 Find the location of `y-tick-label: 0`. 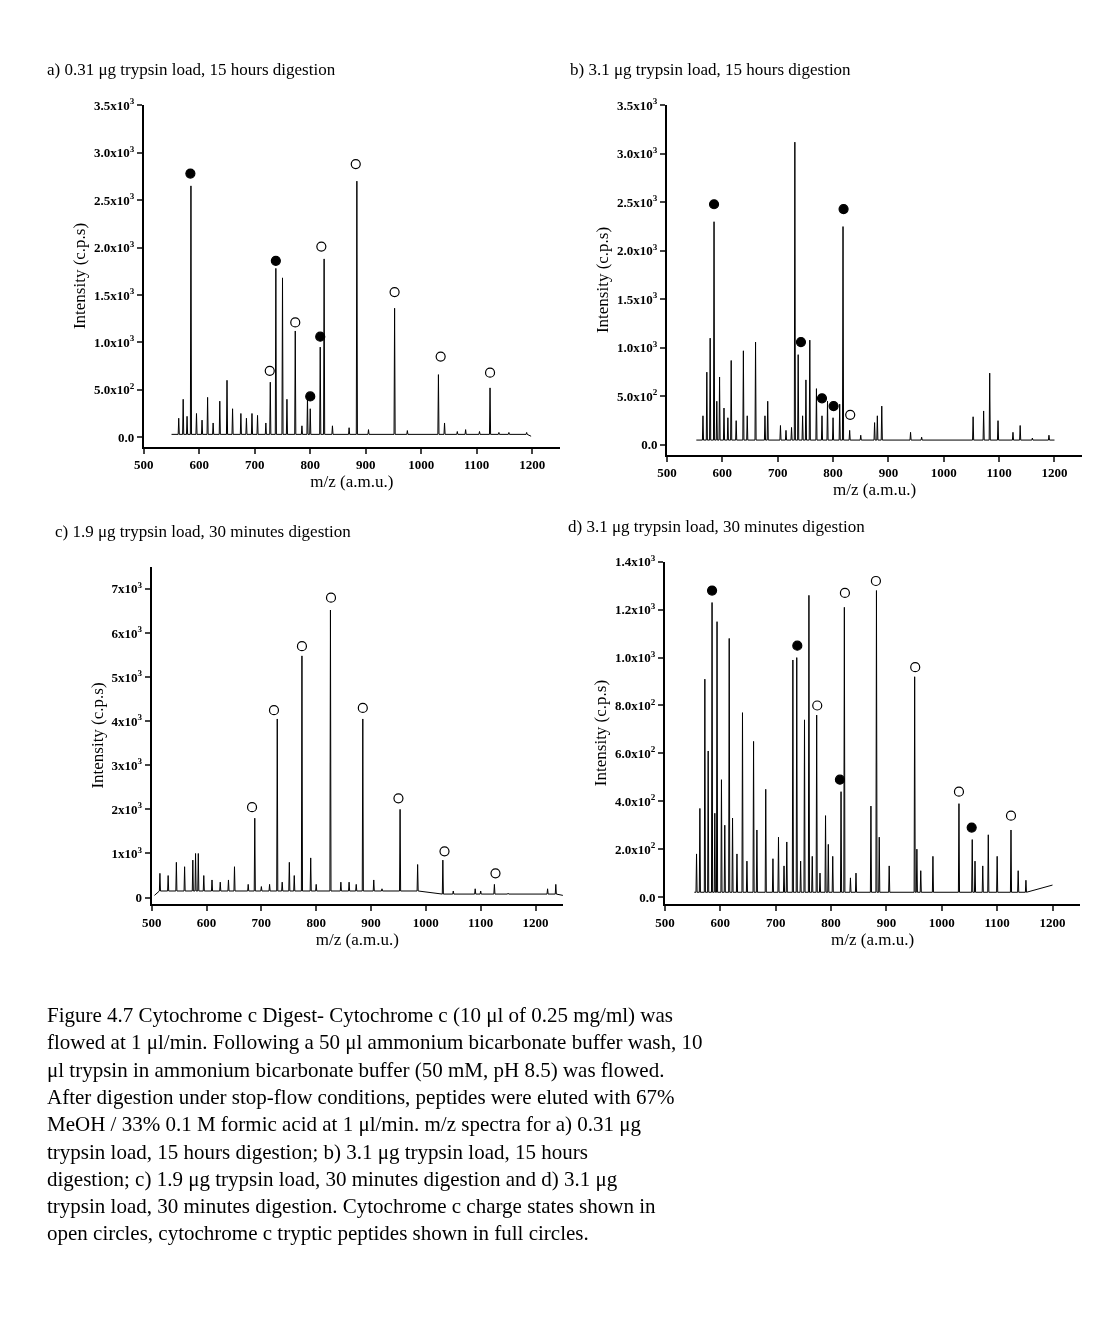

y-tick-label: 0 is located at coordinates (139, 898).